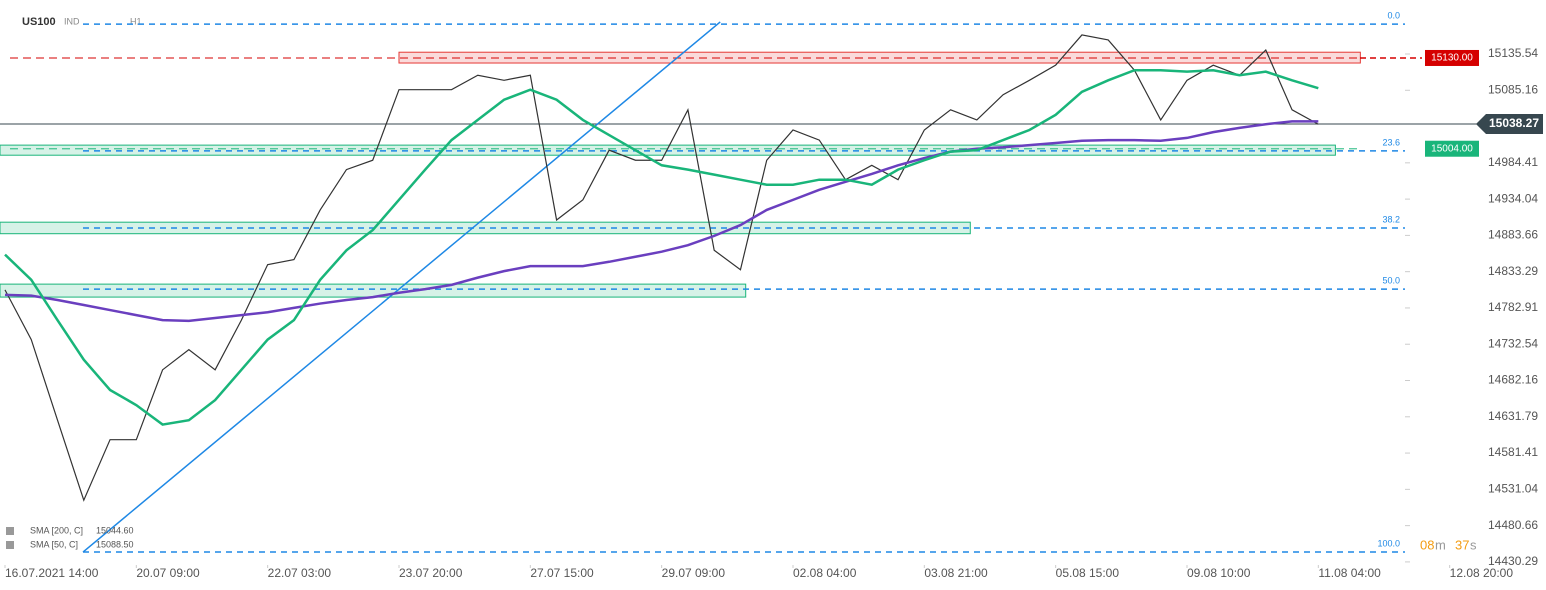 The height and width of the screenshot is (590, 1546). I want to click on y-tick-label: 14984.41, so click(1513, 162).